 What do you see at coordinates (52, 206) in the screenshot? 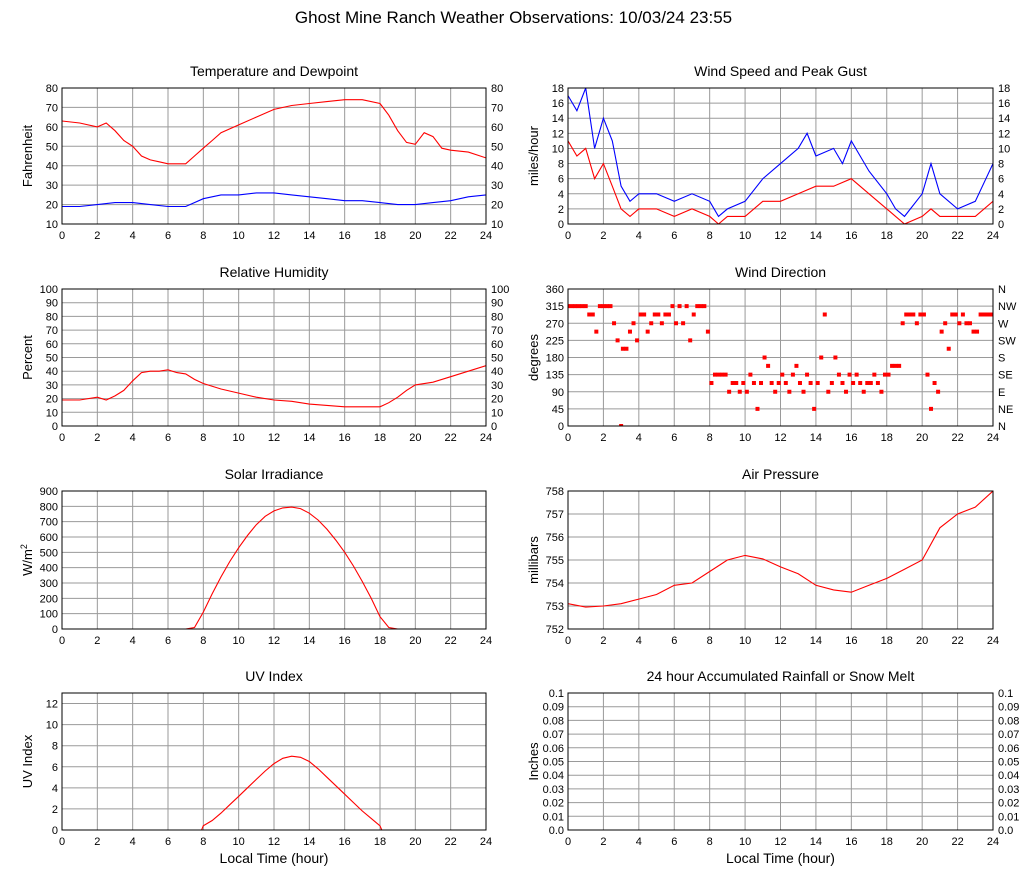
I see `y-tick-label: 20` at bounding box center [52, 206].